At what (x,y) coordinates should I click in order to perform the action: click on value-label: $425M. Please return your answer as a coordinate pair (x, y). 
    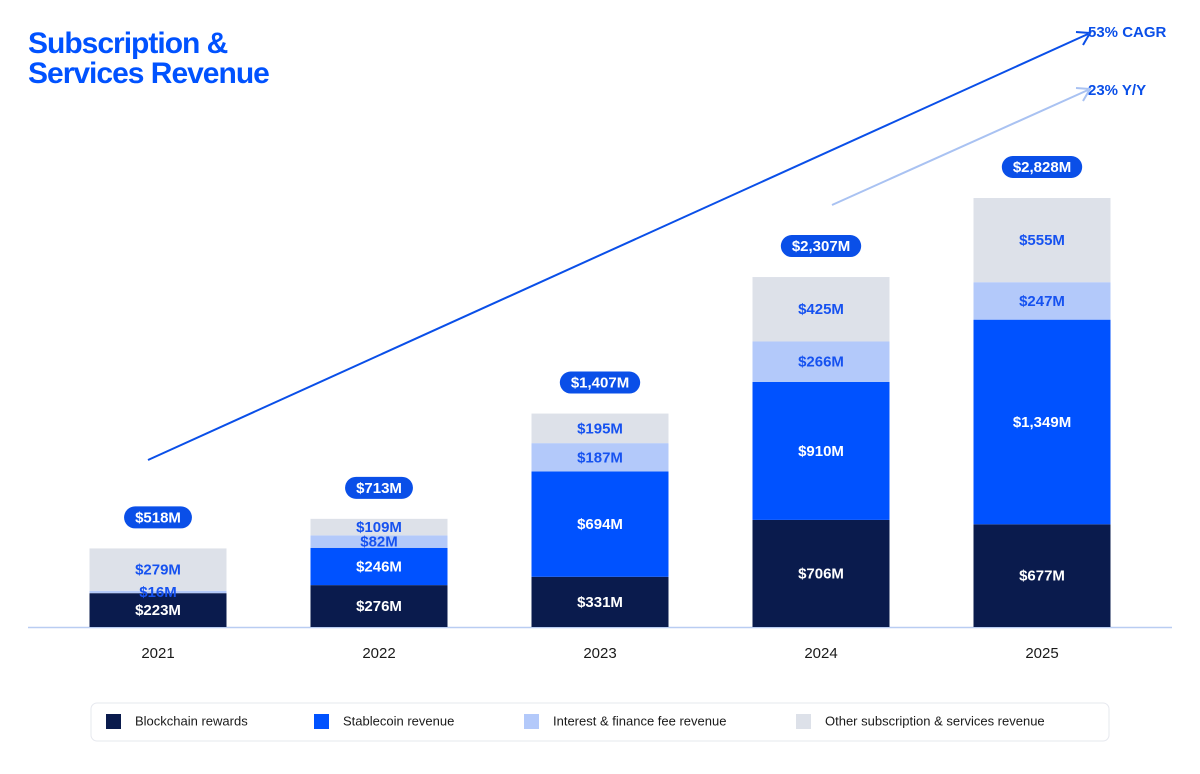
    Looking at the image, I should click on (821, 309).